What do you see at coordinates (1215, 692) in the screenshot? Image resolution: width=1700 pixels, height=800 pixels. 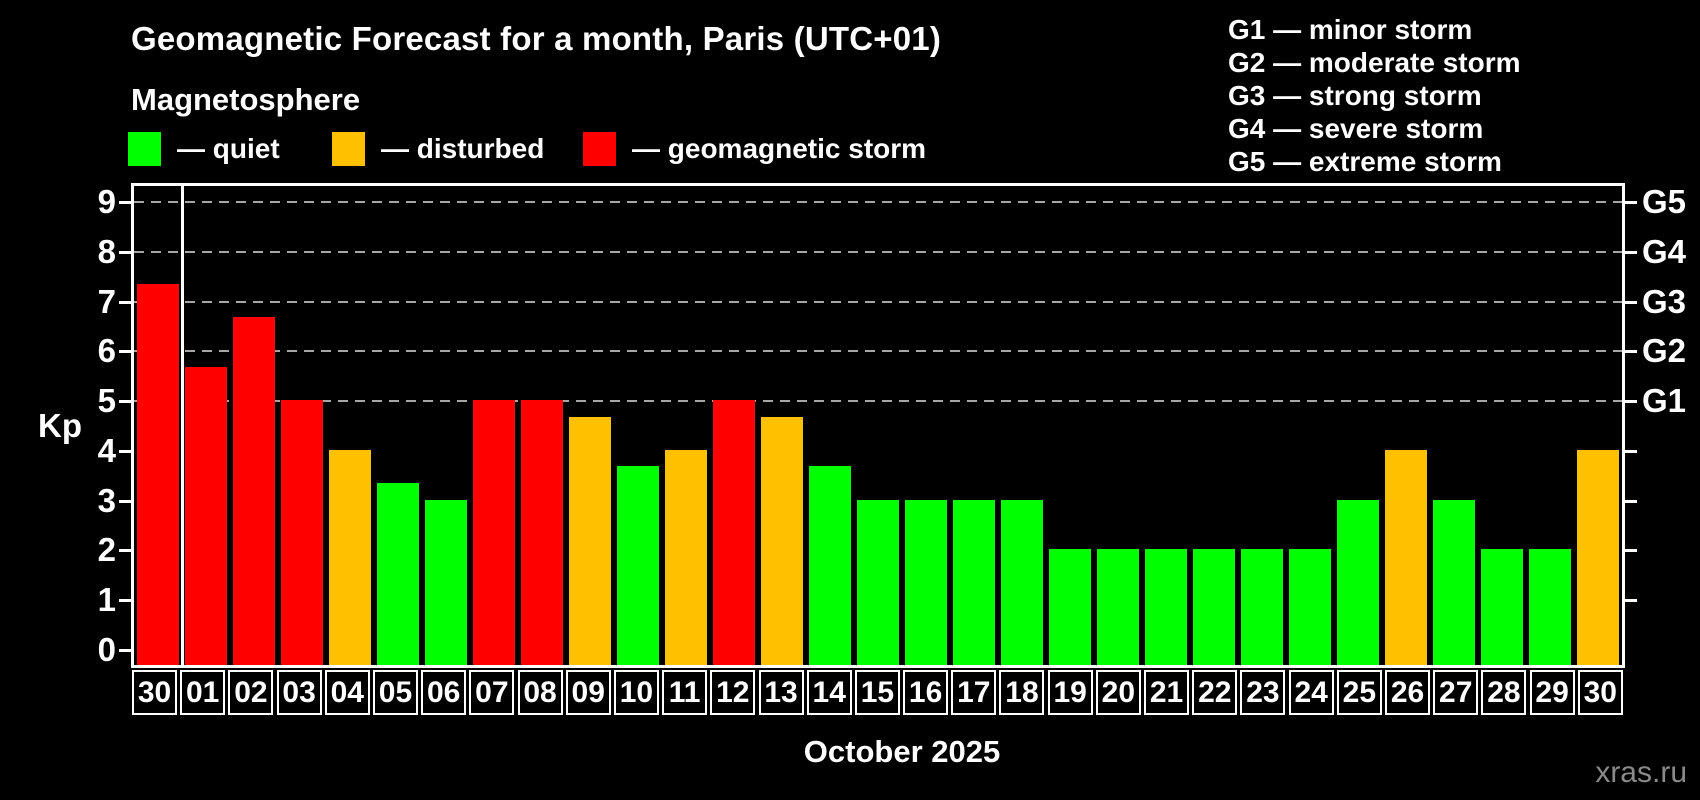 I see `x-axis-day-box-22-22: 22` at bounding box center [1215, 692].